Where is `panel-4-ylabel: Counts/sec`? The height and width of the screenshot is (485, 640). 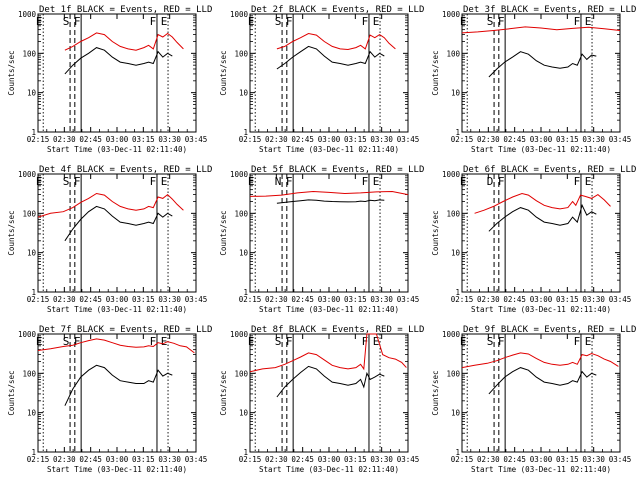 panel-4-ylabel: Counts/sec is located at coordinates (11, 232).